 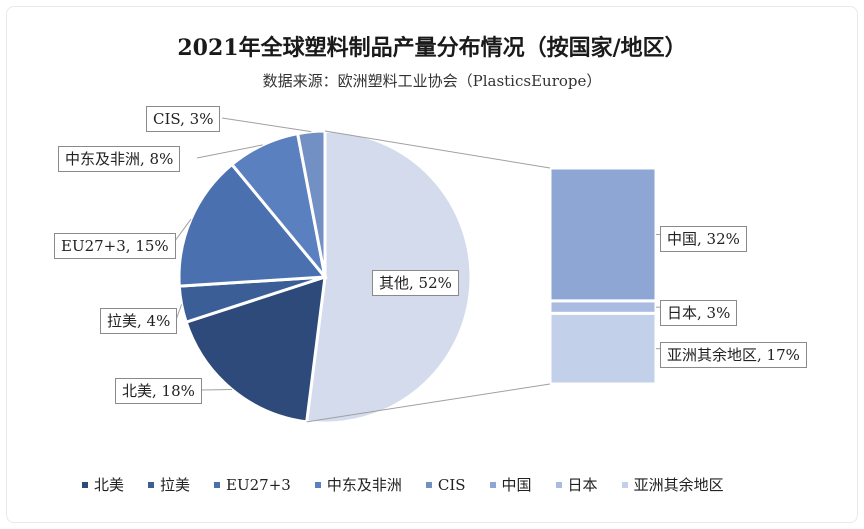 I want to click on label-middle-east-africa: 中东及非洲, 8%, so click(x=119, y=159).